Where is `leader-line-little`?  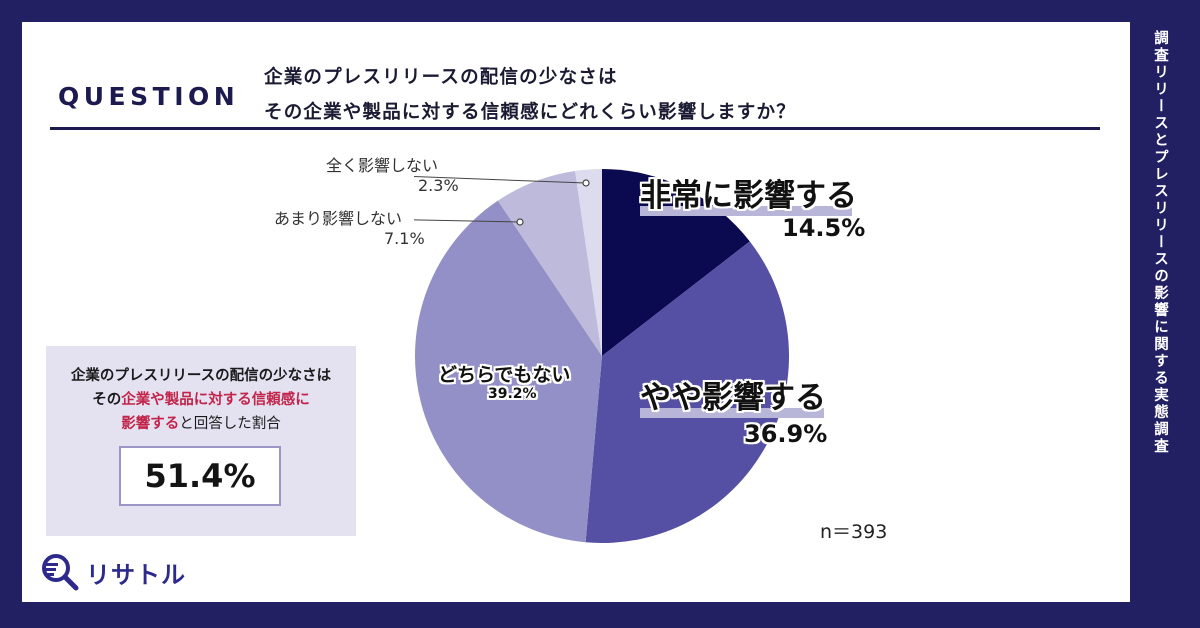 leader-line-little is located at coordinates (467, 221).